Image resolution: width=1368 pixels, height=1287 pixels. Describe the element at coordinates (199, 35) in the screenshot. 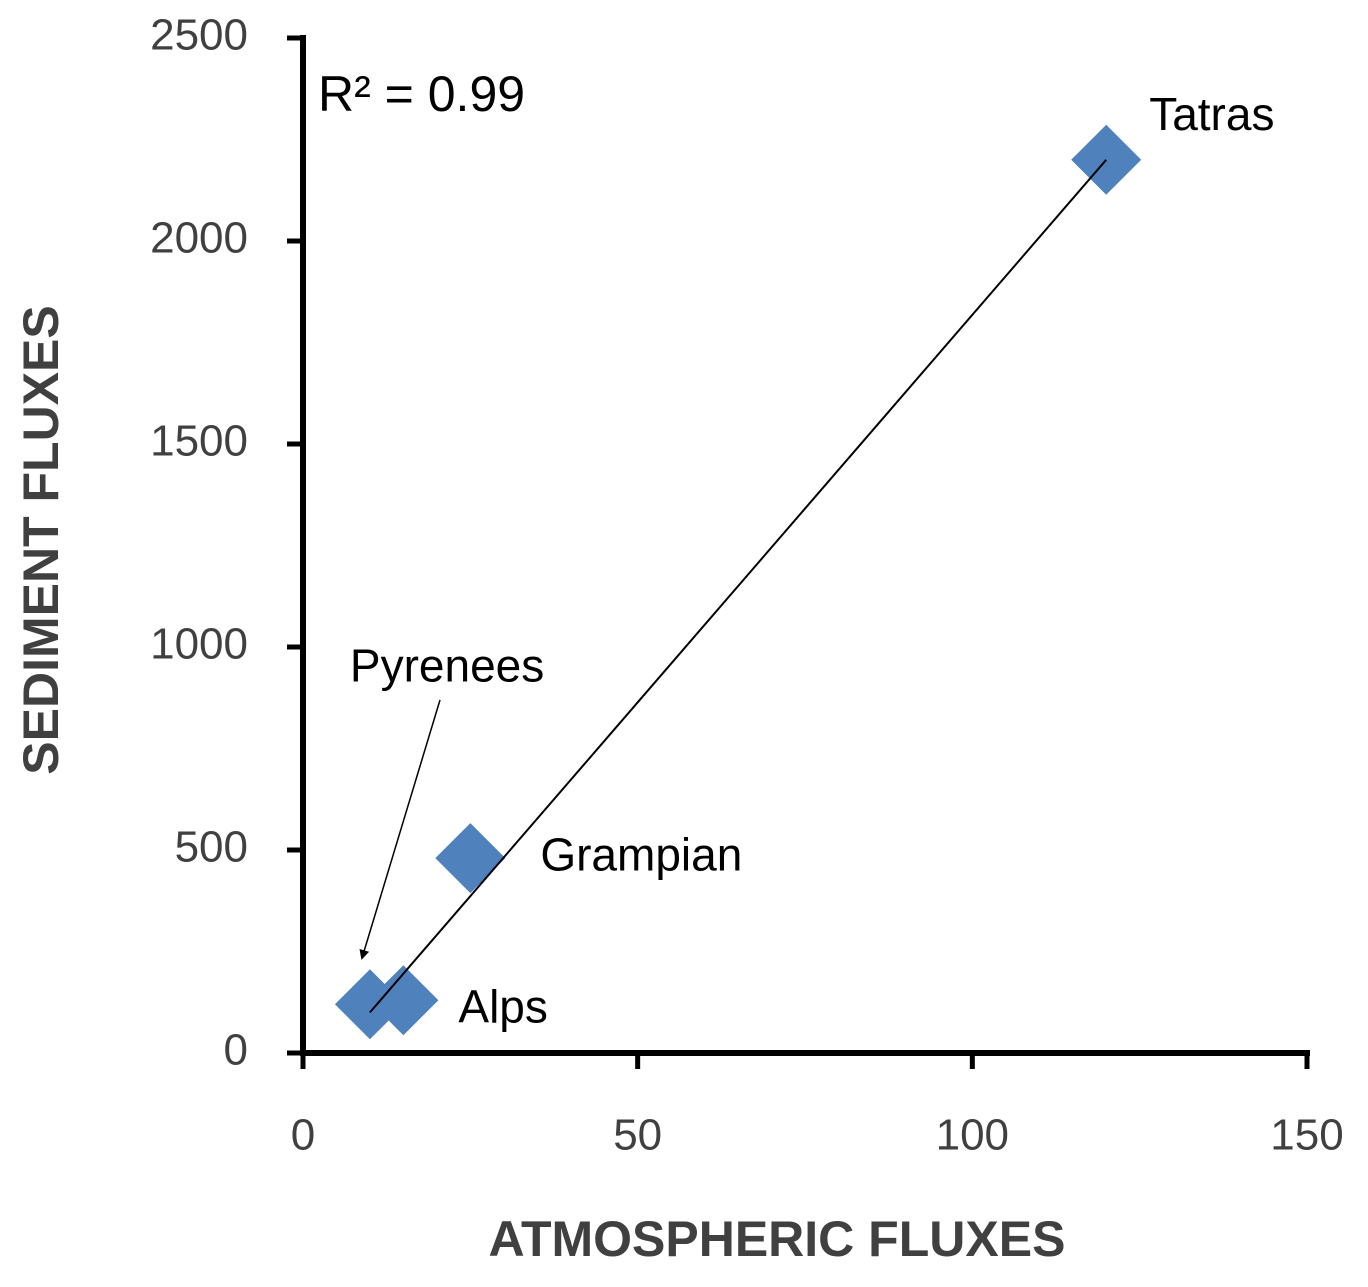

I see `y-tick-label: 2500` at that location.